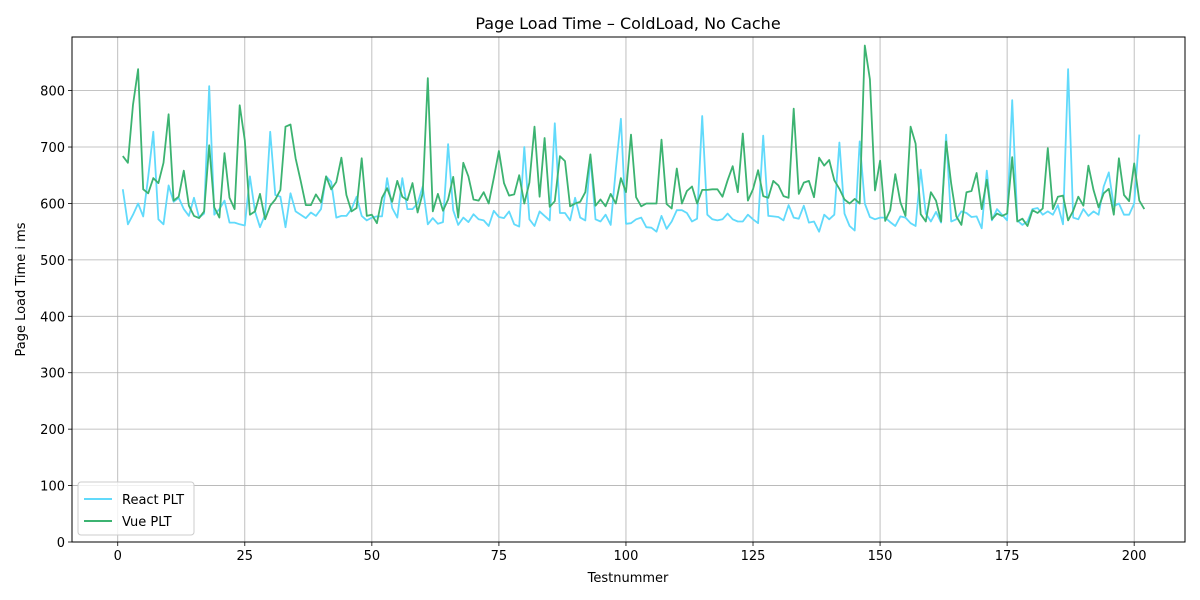 The width and height of the screenshot is (1200, 600). I want to click on x-tick-label: 0, so click(118, 556).